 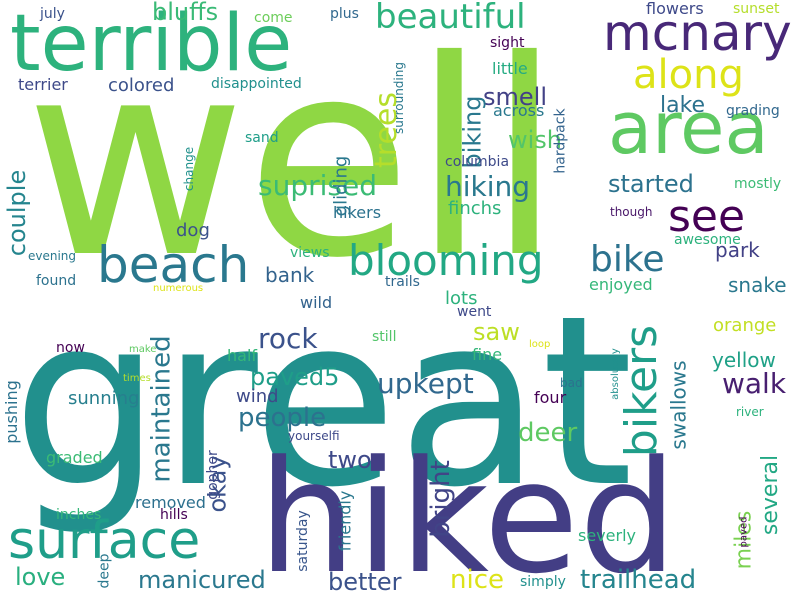 What do you see at coordinates (344, 520) in the screenshot?
I see `word-friendly: friendly` at bounding box center [344, 520].